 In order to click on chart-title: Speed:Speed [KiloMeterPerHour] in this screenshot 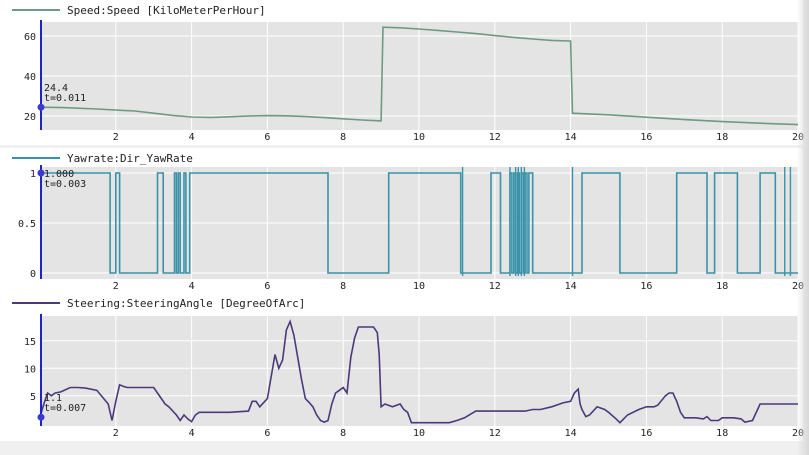, I will do `click(166, 10)`.